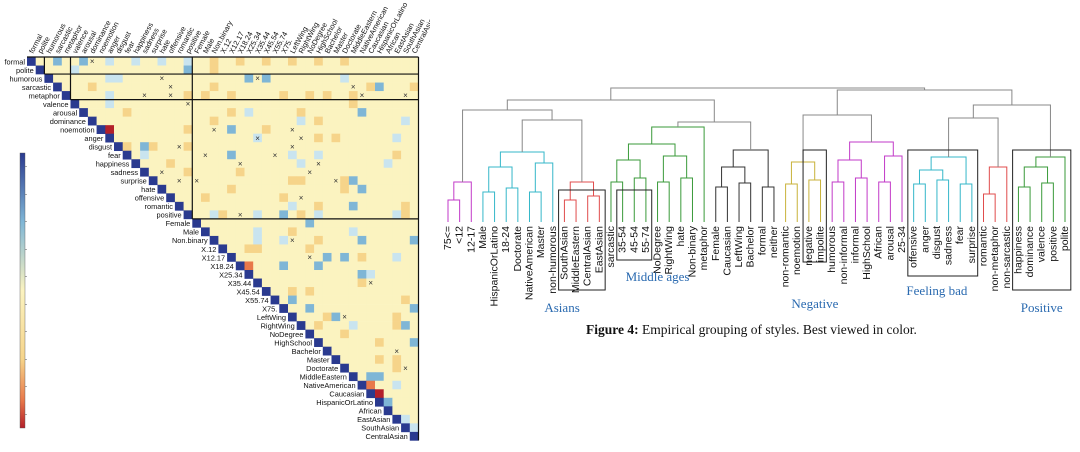  What do you see at coordinates (213, 257) in the screenshot?
I see `row-label: X12.17` at bounding box center [213, 257].